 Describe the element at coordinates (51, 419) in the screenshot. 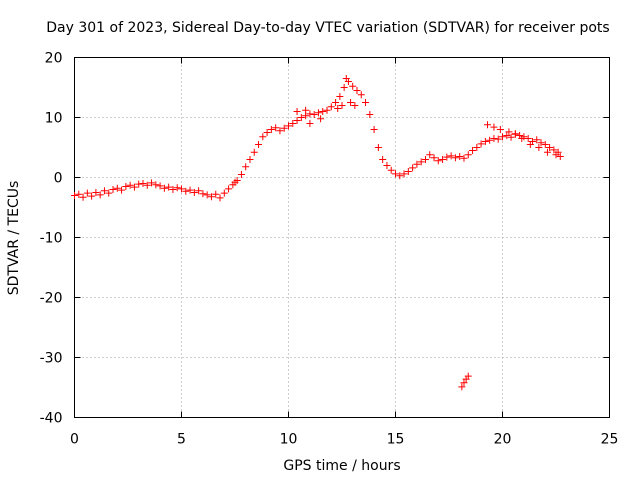

I see `y-tick-label: -40` at that location.